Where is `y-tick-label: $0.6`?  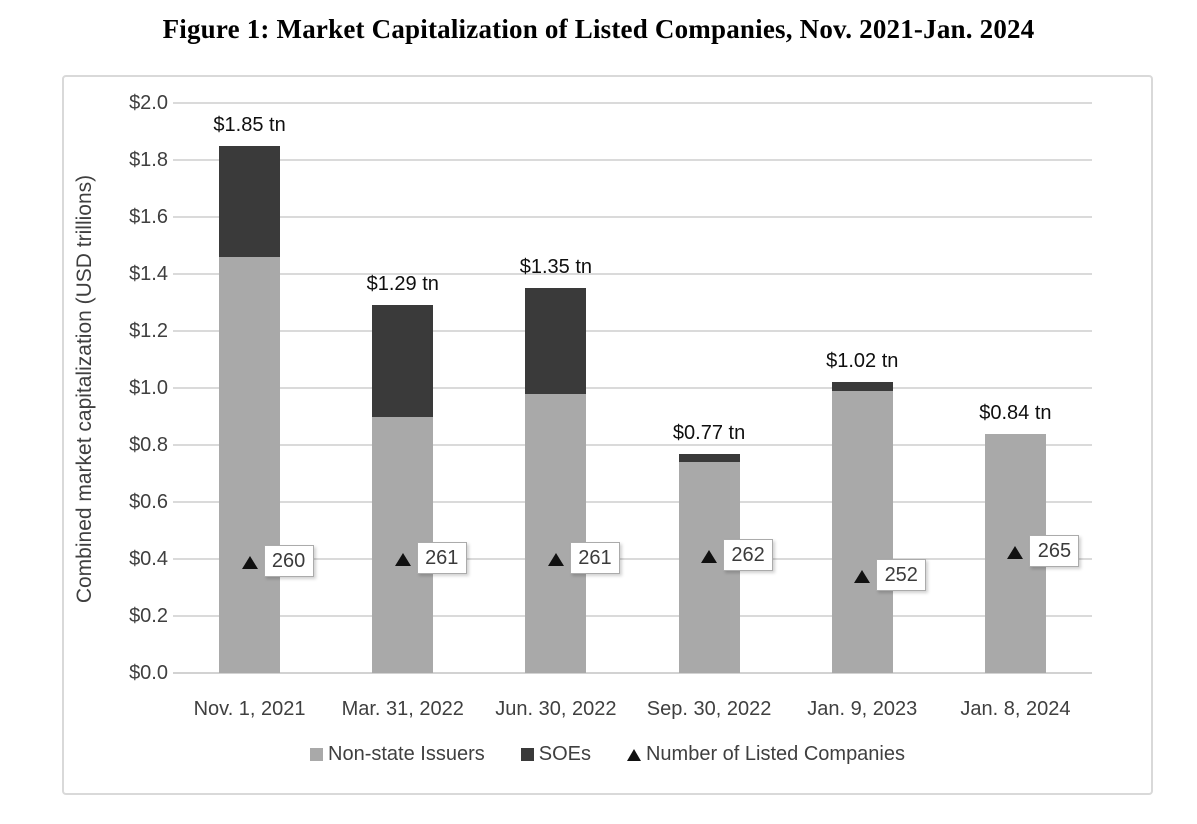 y-tick-label: $0.6 is located at coordinates (148, 502).